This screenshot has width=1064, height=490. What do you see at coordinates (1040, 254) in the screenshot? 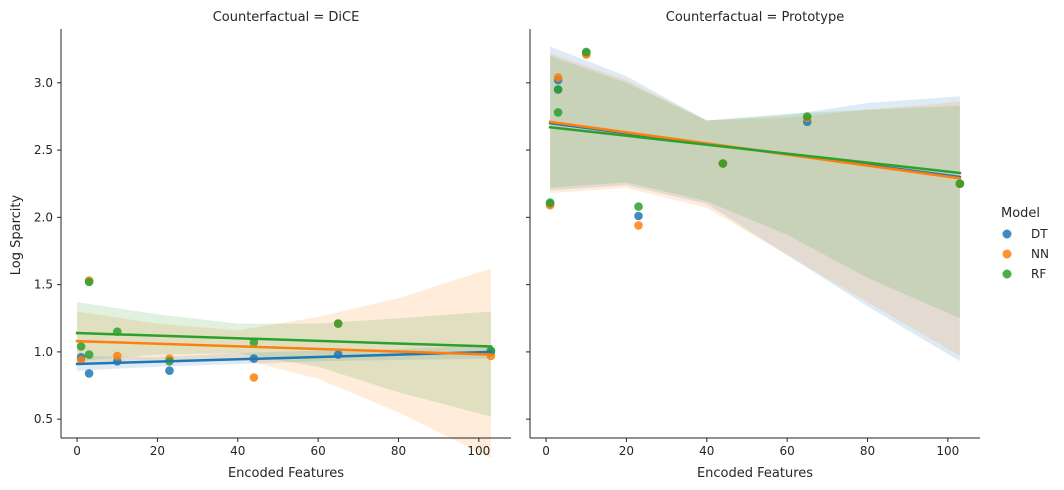
I see `legend-label-nn: NN` at bounding box center [1040, 254].